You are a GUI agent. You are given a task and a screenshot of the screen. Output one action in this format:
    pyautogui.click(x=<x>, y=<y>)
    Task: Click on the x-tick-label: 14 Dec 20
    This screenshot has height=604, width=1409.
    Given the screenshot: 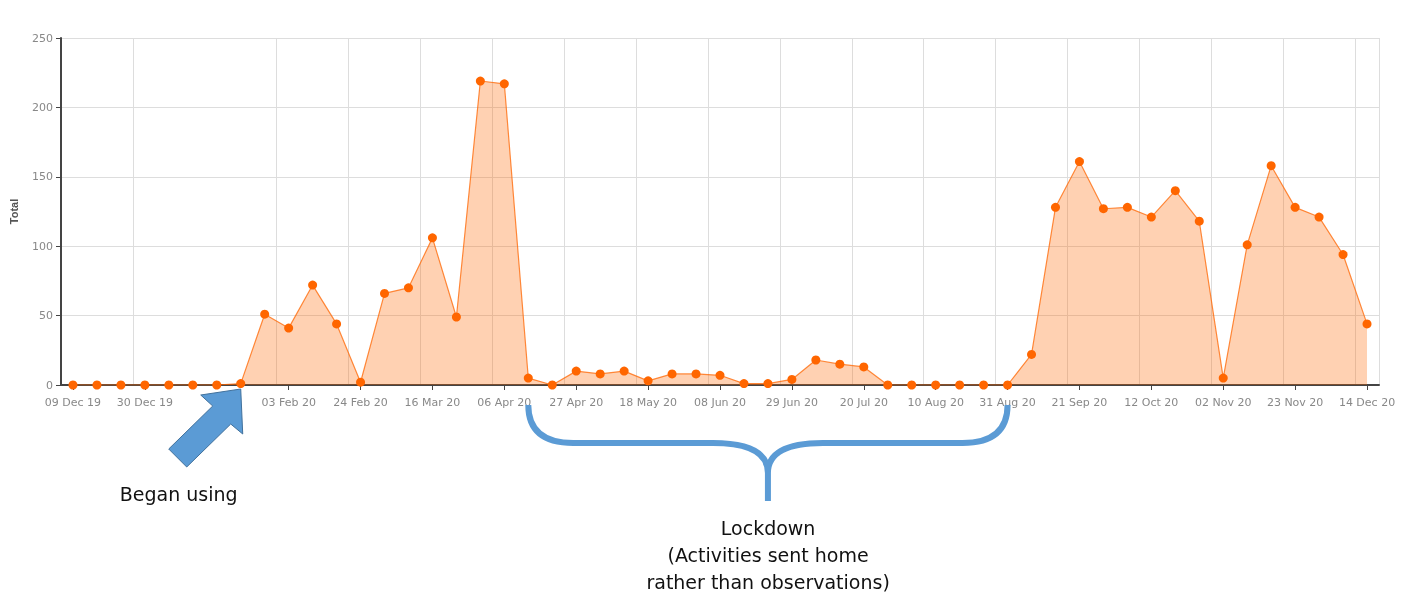 What is the action you would take?
    pyautogui.click(x=1367, y=402)
    